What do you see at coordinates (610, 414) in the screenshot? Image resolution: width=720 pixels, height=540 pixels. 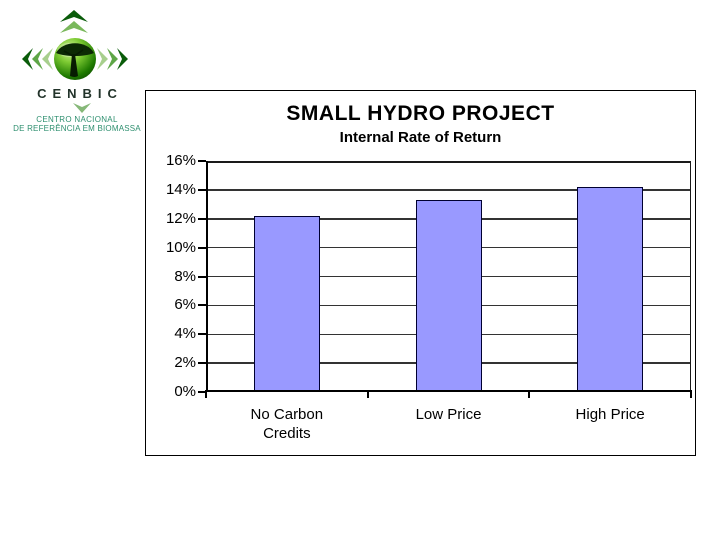 I see `x-axis-label-high-price: High Price` at bounding box center [610, 414].